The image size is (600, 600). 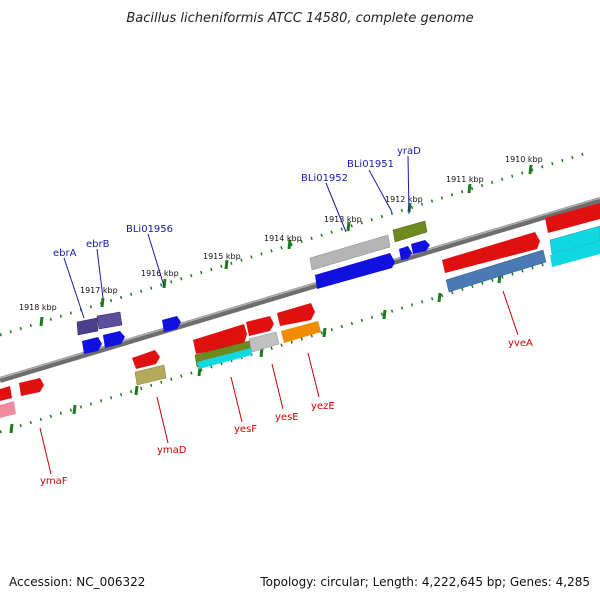 I want to click on gene-yesE, so click(x=264, y=342).